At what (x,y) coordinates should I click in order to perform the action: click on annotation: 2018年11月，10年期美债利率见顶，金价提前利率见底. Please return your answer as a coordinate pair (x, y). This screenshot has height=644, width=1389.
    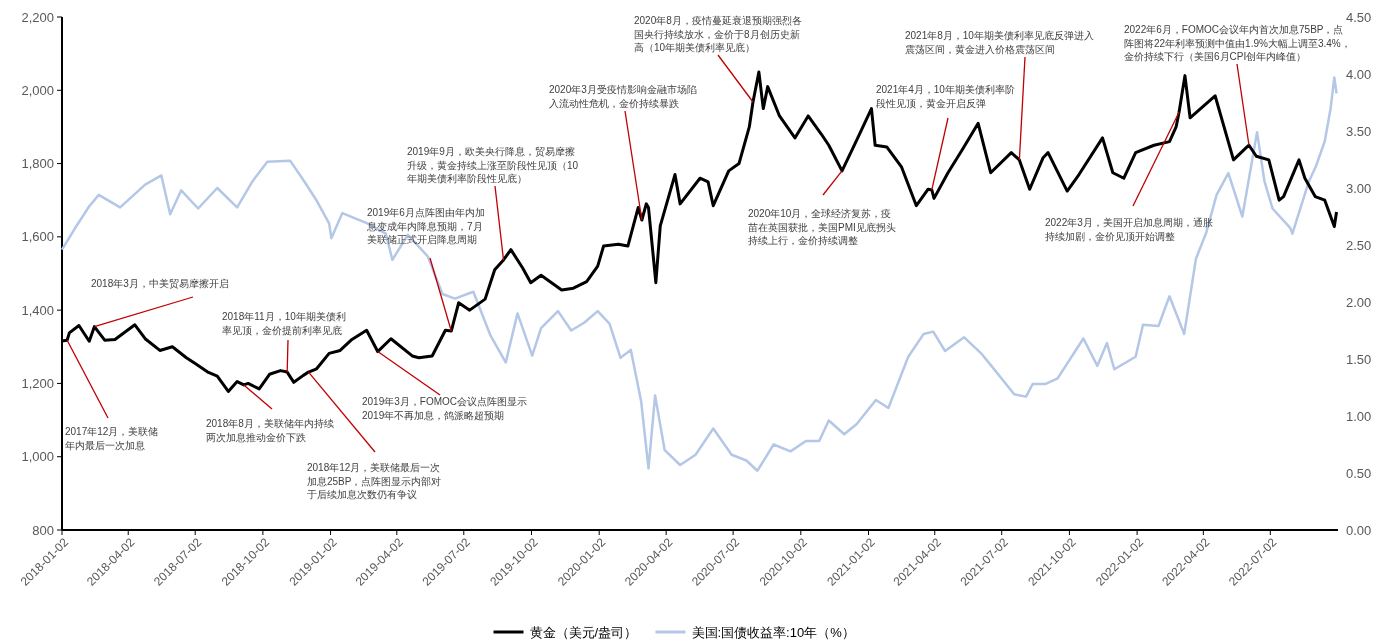
    Looking at the image, I should click on (284, 323).